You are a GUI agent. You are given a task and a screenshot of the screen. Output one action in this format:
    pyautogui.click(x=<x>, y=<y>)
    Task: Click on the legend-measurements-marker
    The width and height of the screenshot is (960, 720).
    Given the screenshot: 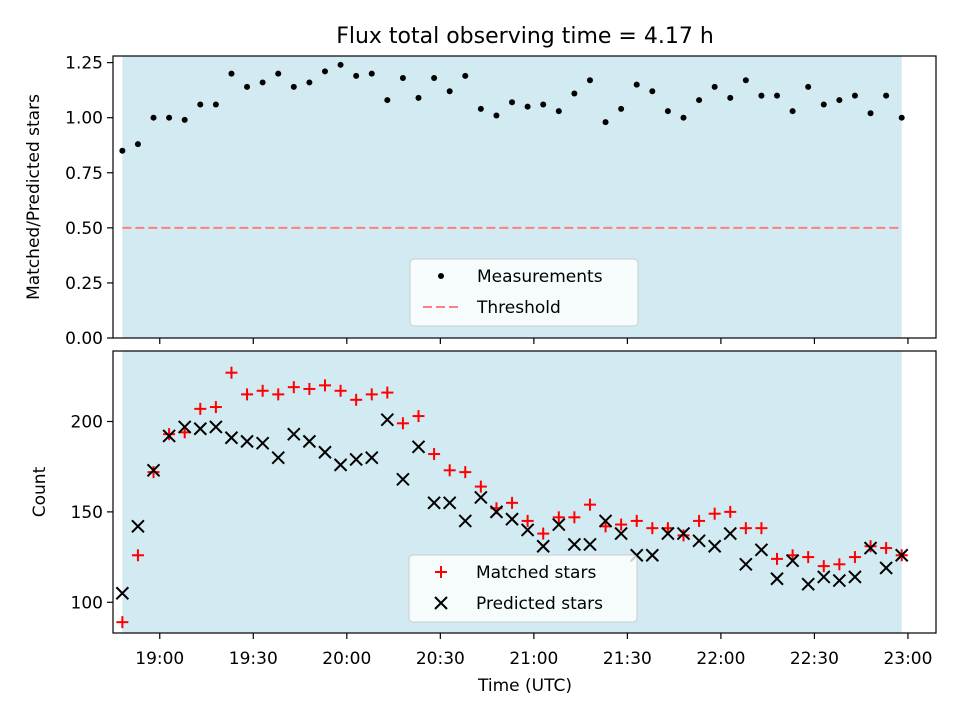 What is the action you would take?
    pyautogui.click(x=441, y=276)
    